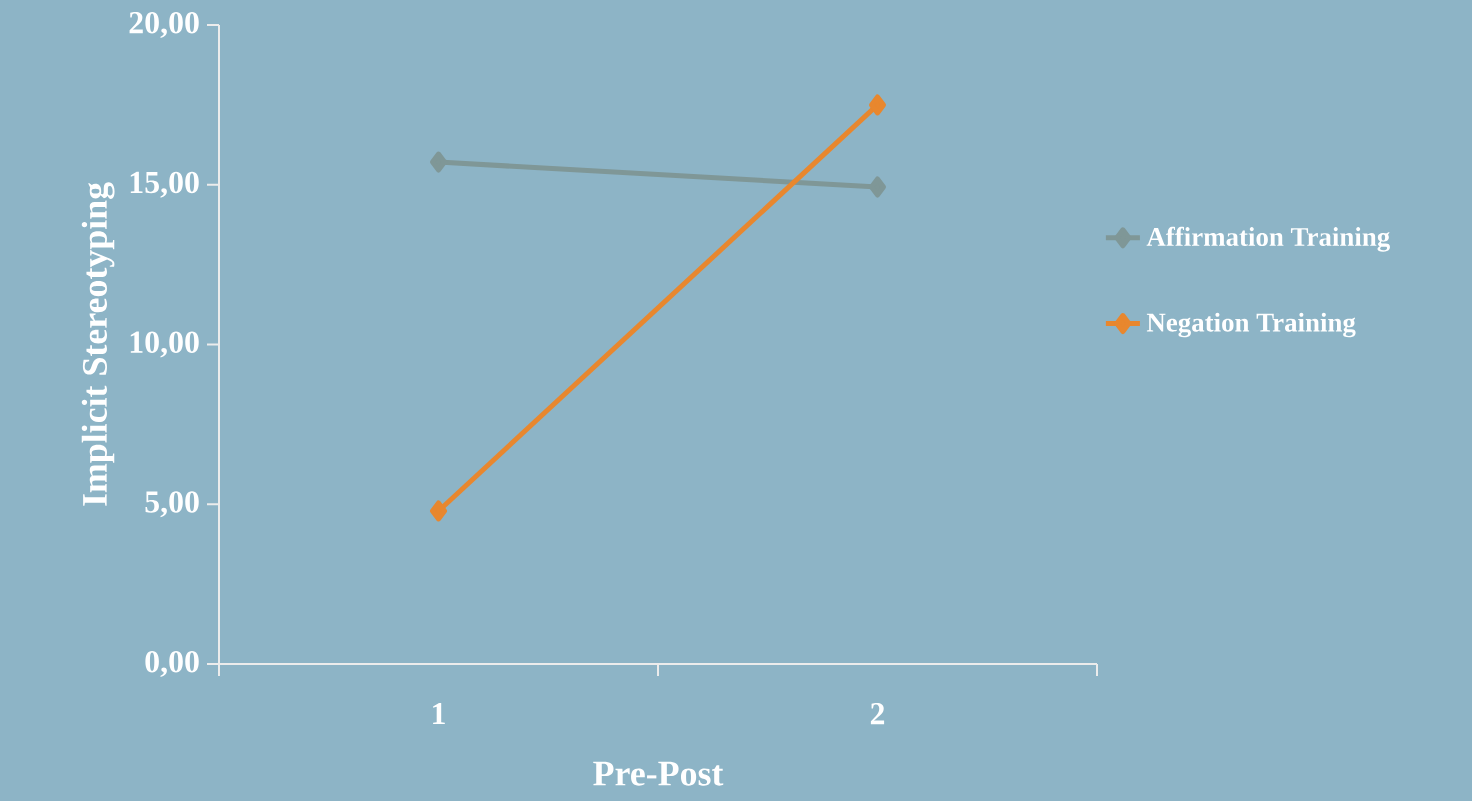 The width and height of the screenshot is (1472, 801). I want to click on legend-label: Negation Training, so click(1251, 325).